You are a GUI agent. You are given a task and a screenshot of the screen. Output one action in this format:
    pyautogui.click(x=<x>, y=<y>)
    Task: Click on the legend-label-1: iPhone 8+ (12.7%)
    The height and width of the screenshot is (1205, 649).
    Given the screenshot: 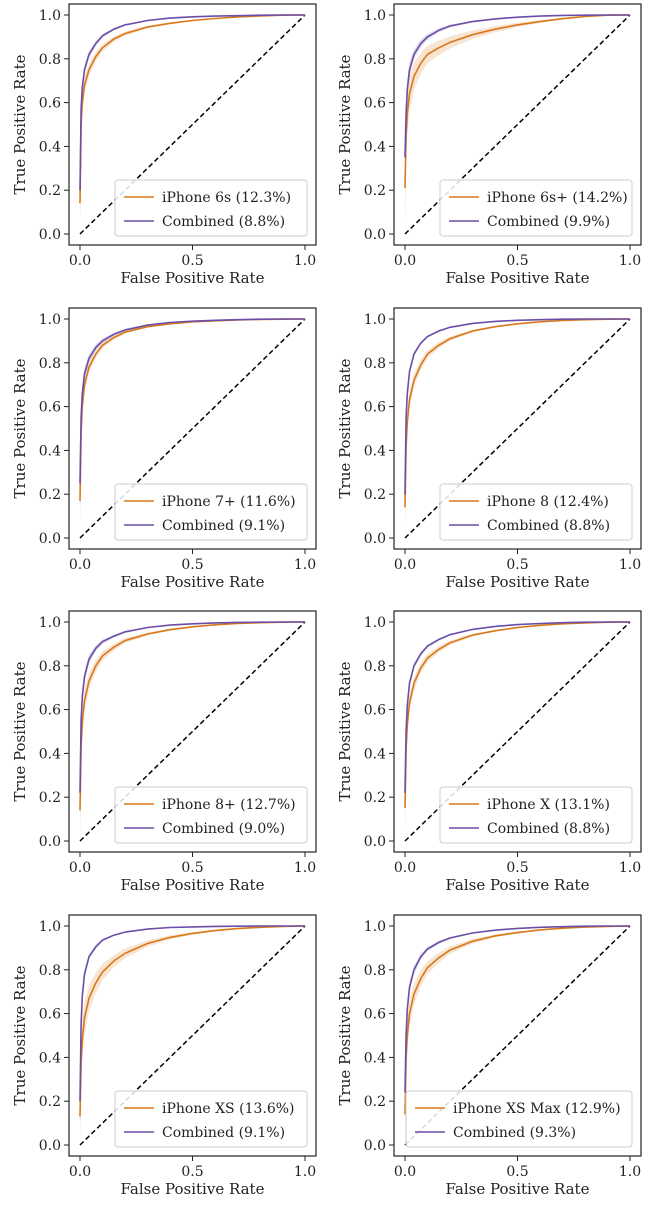 What is the action you would take?
    pyautogui.click(x=229, y=805)
    